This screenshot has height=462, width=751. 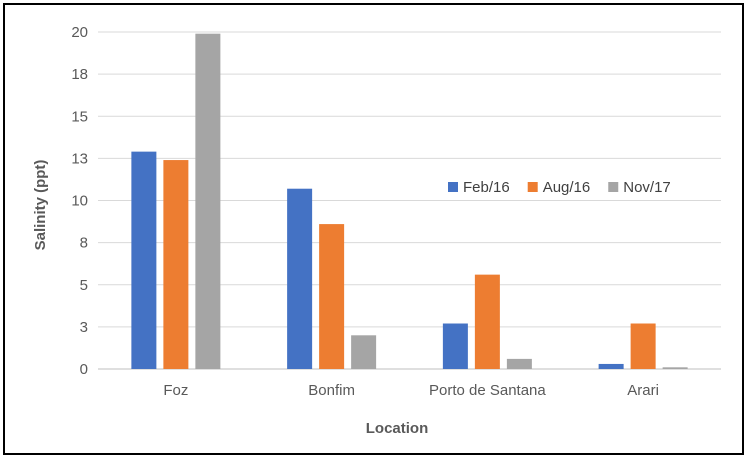 I want to click on y-tick-label: 18, so click(x=79, y=74).